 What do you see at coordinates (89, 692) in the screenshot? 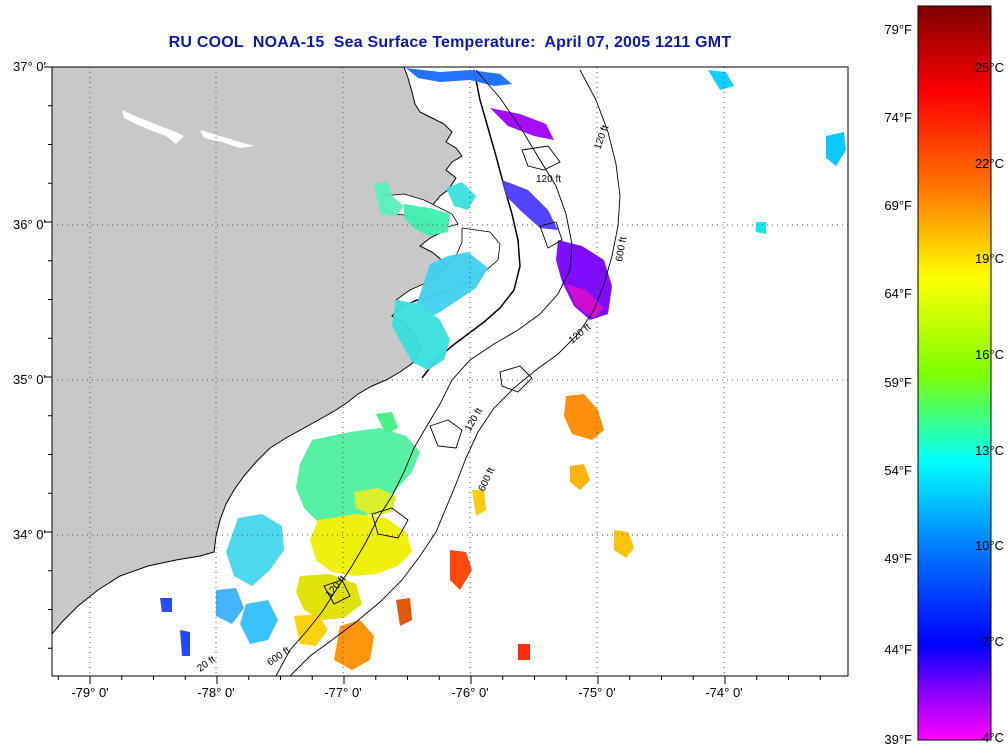
I see `lon-label: -79° 0'` at bounding box center [89, 692].